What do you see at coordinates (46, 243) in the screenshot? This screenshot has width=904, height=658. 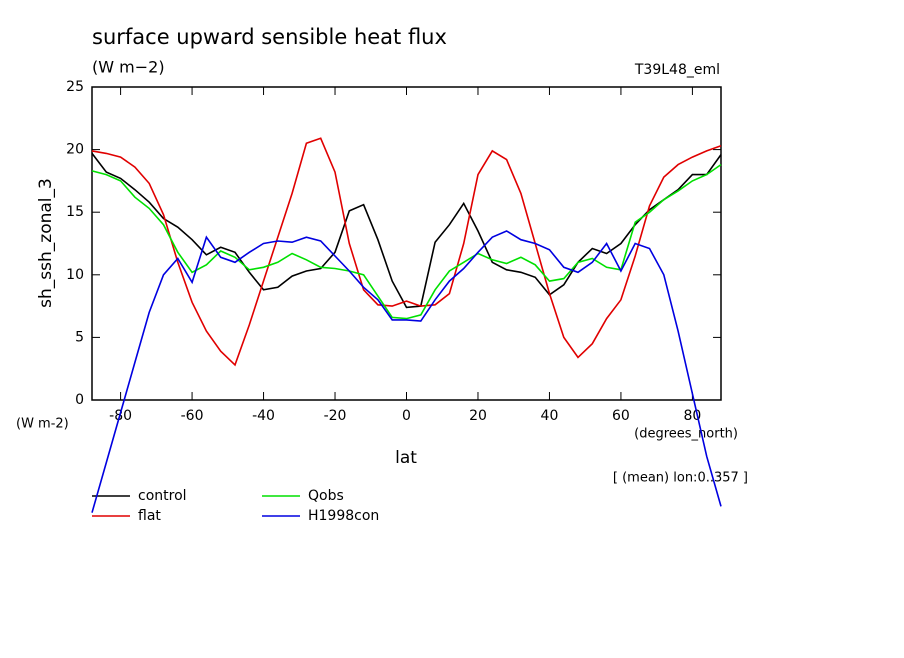 I see `y-axis-label: sh_ssh_zonal_3` at bounding box center [46, 243].